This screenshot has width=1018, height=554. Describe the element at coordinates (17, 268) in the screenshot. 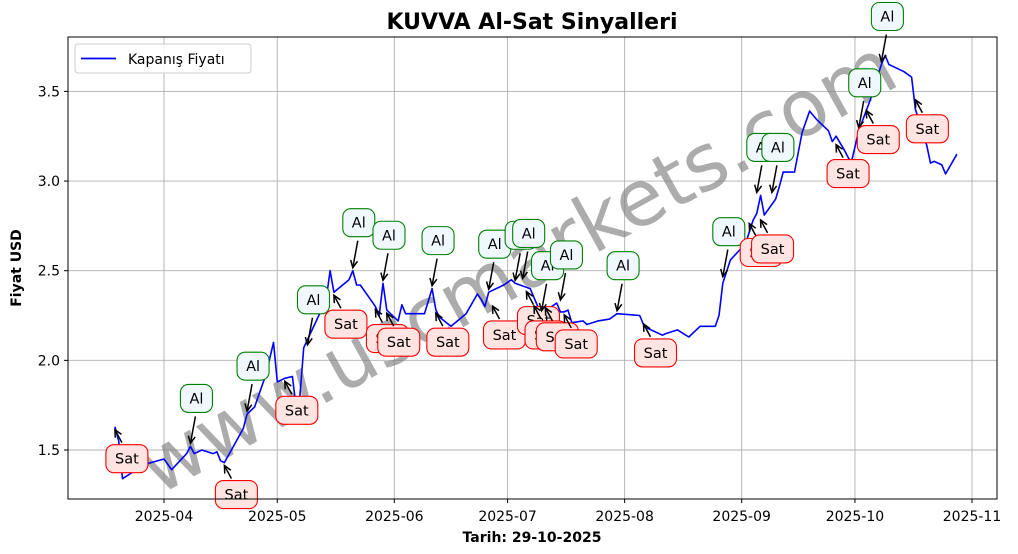

I see `y-axis-label: Fiyat USD` at that location.